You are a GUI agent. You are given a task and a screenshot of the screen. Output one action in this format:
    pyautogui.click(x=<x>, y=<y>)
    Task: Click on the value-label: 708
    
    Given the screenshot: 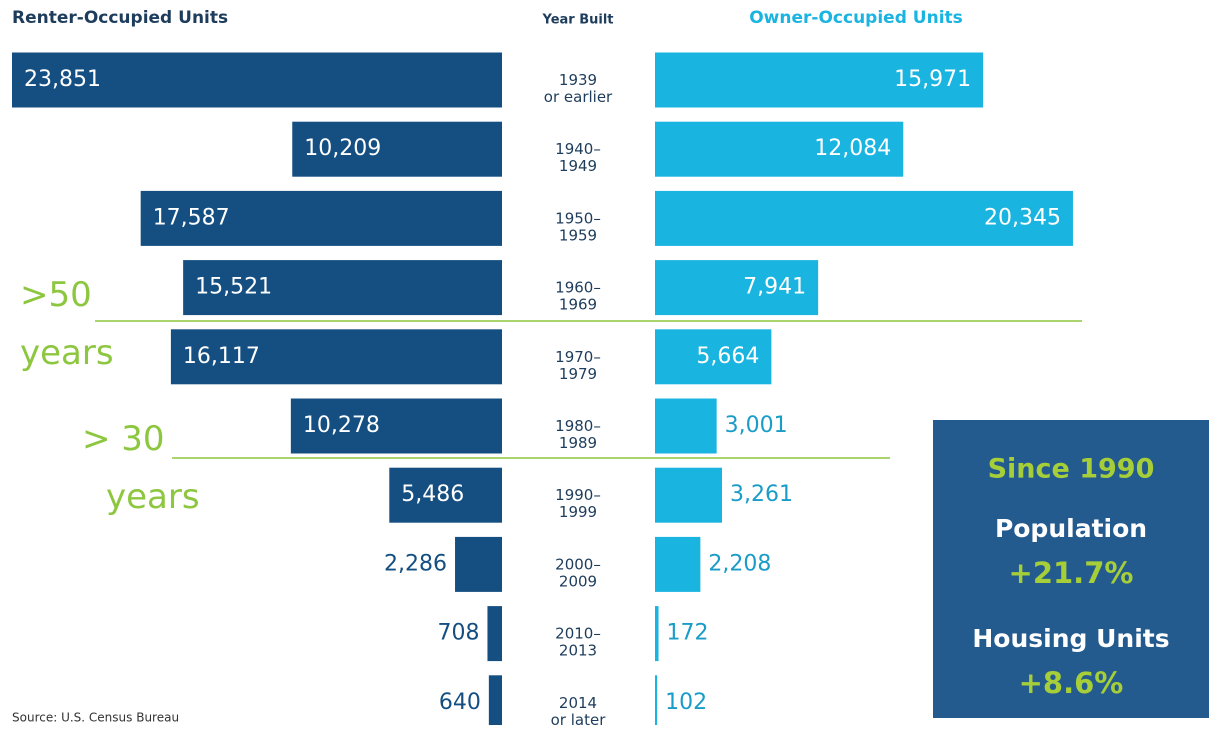 What is the action you would take?
    pyautogui.click(x=458, y=633)
    